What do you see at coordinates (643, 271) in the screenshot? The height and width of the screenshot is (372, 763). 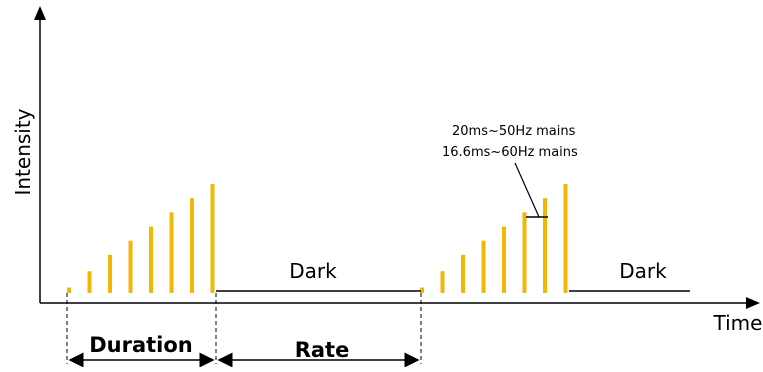 I see `dark-label-2: Dark` at bounding box center [643, 271].